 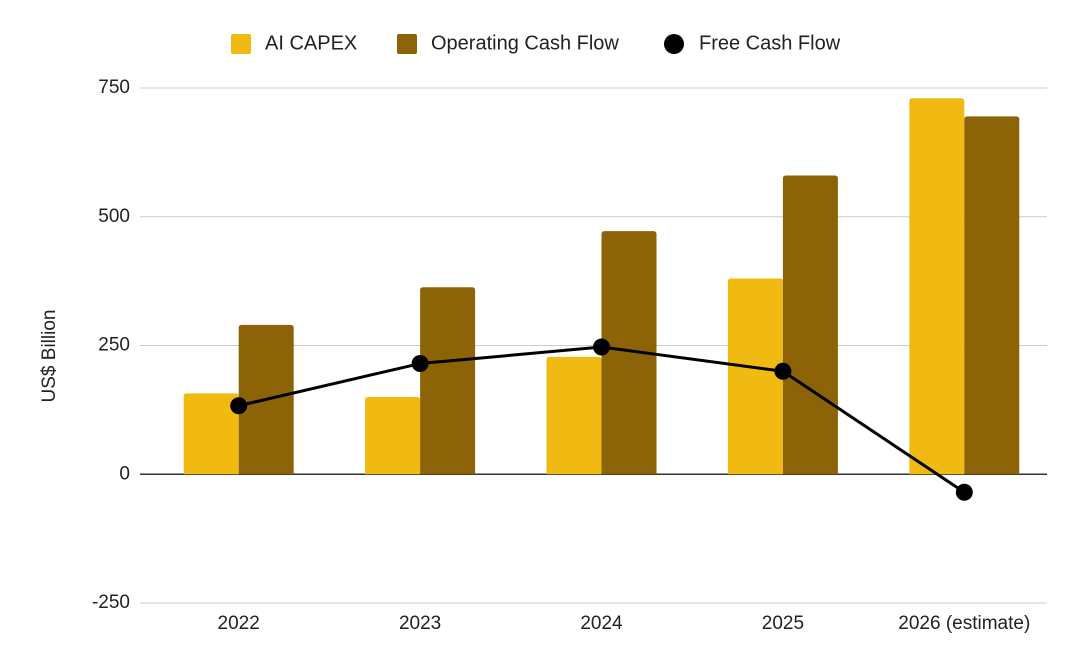 What do you see at coordinates (574, 415) in the screenshot?
I see `bar-ai-capex-2024` at bounding box center [574, 415].